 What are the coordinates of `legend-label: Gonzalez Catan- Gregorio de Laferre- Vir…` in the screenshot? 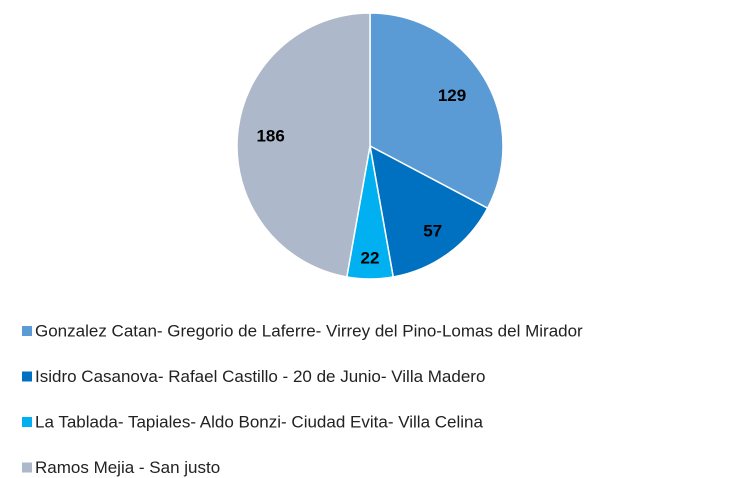 It's located at (309, 330).